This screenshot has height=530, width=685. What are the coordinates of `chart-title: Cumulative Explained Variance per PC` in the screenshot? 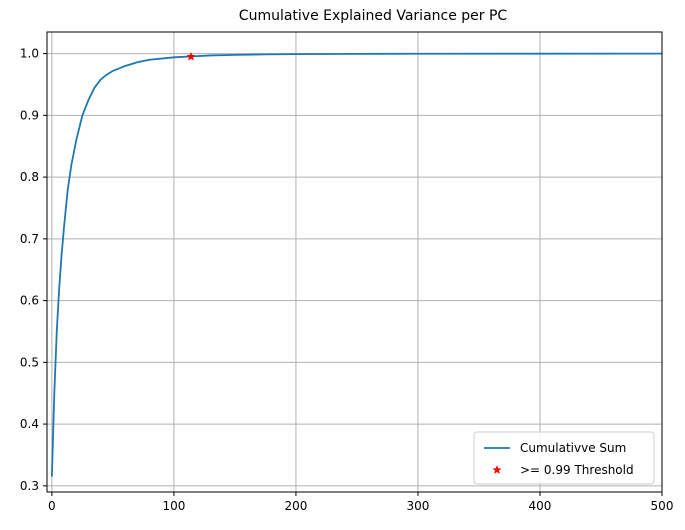 It's located at (373, 16).